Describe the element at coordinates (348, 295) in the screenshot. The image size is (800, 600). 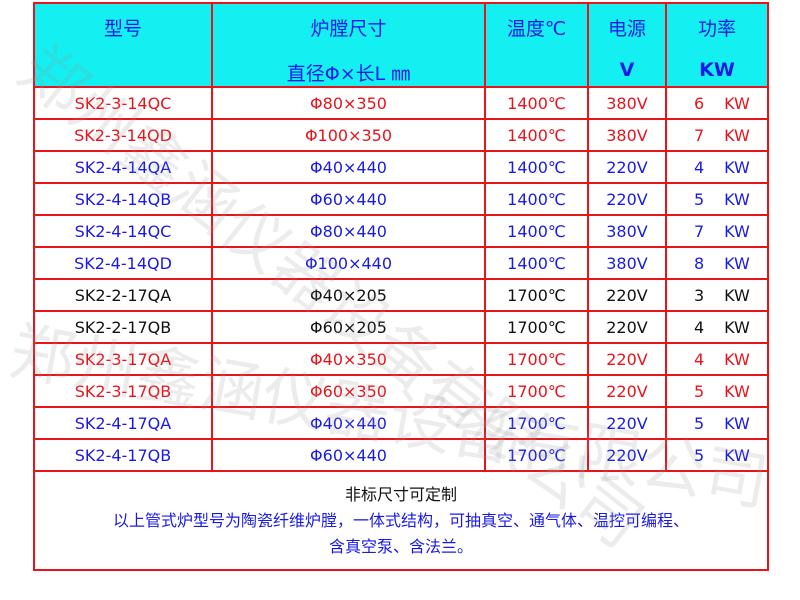
I see `size-cell: Φ40×205` at that location.